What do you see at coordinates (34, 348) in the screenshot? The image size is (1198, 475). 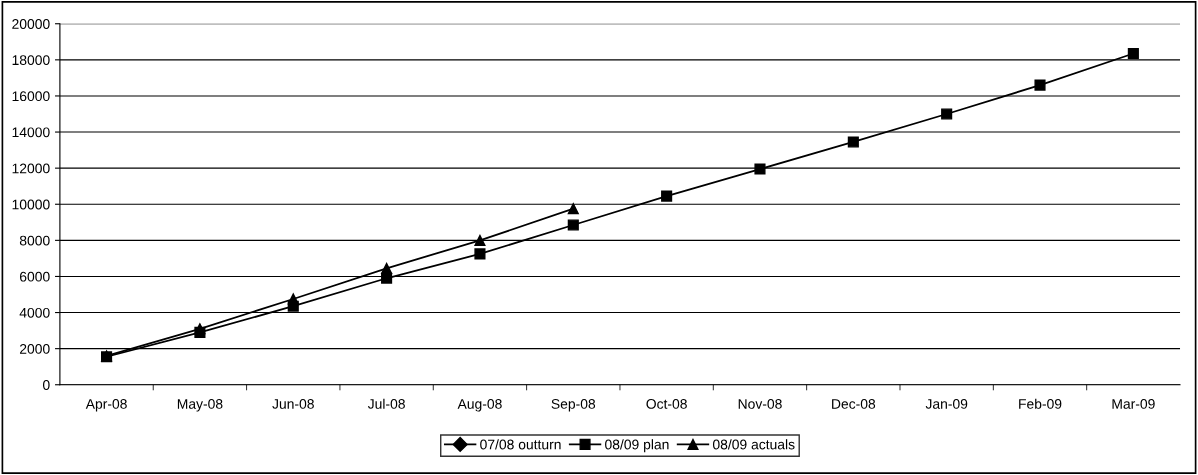 I see `y-tick-label: 2000` at bounding box center [34, 348].